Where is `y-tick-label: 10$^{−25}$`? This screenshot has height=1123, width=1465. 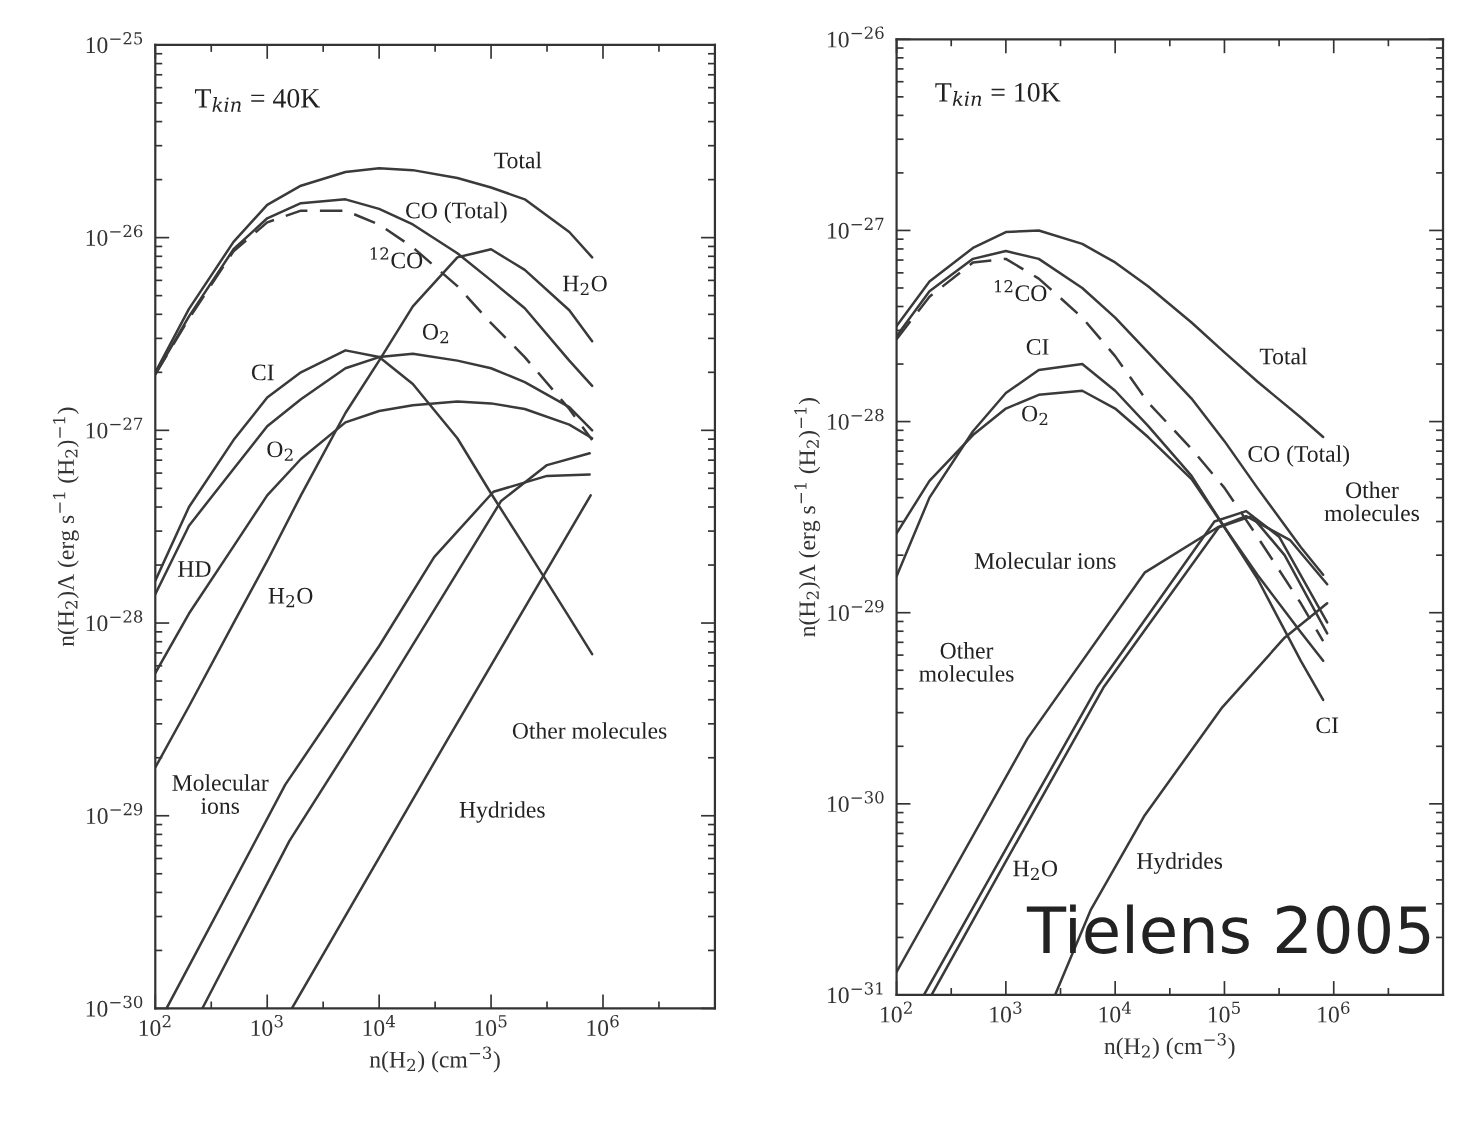
y-tick-label: 10$^{−25}$ is located at coordinates (114, 43).